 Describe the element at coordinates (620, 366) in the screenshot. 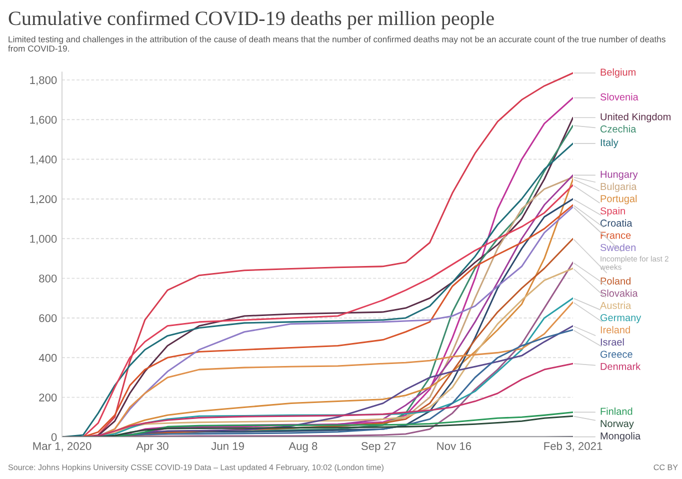

I see `text: Denmark` at that location.